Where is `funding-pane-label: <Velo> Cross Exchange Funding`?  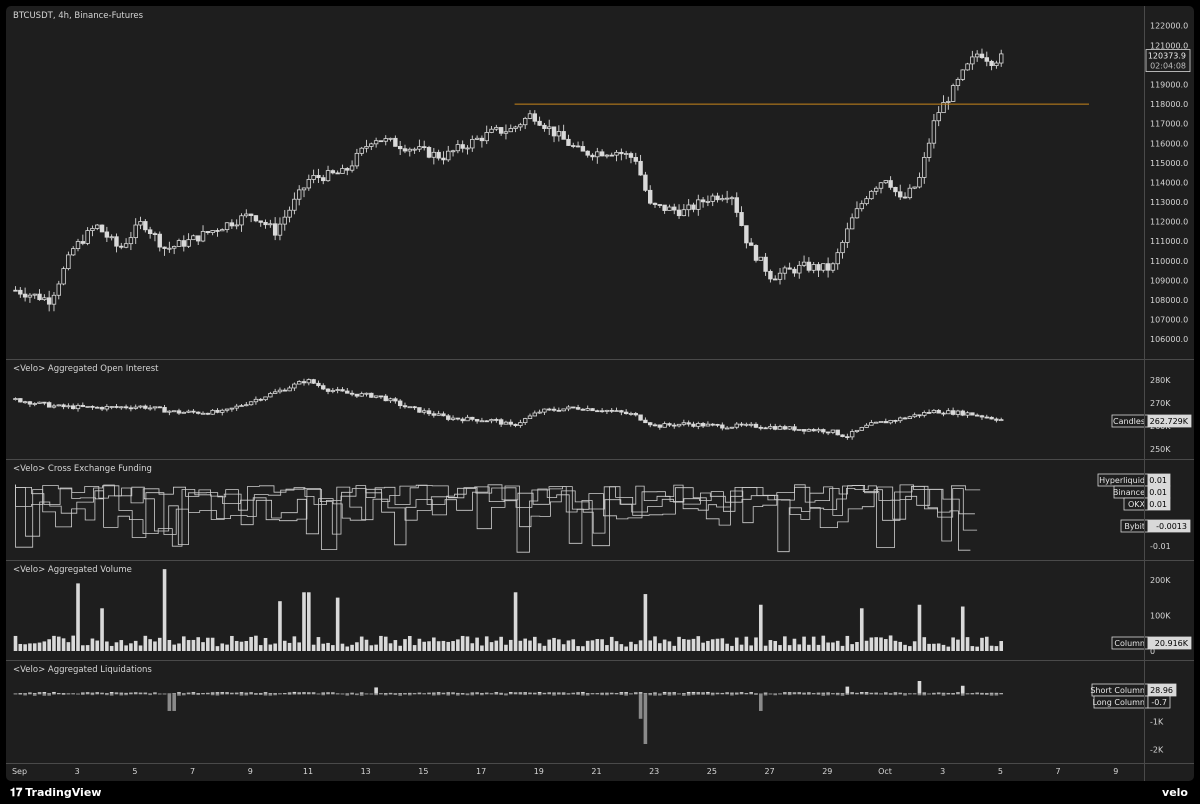 funding-pane-label: <Velo> Cross Exchange Funding is located at coordinates (82, 469).